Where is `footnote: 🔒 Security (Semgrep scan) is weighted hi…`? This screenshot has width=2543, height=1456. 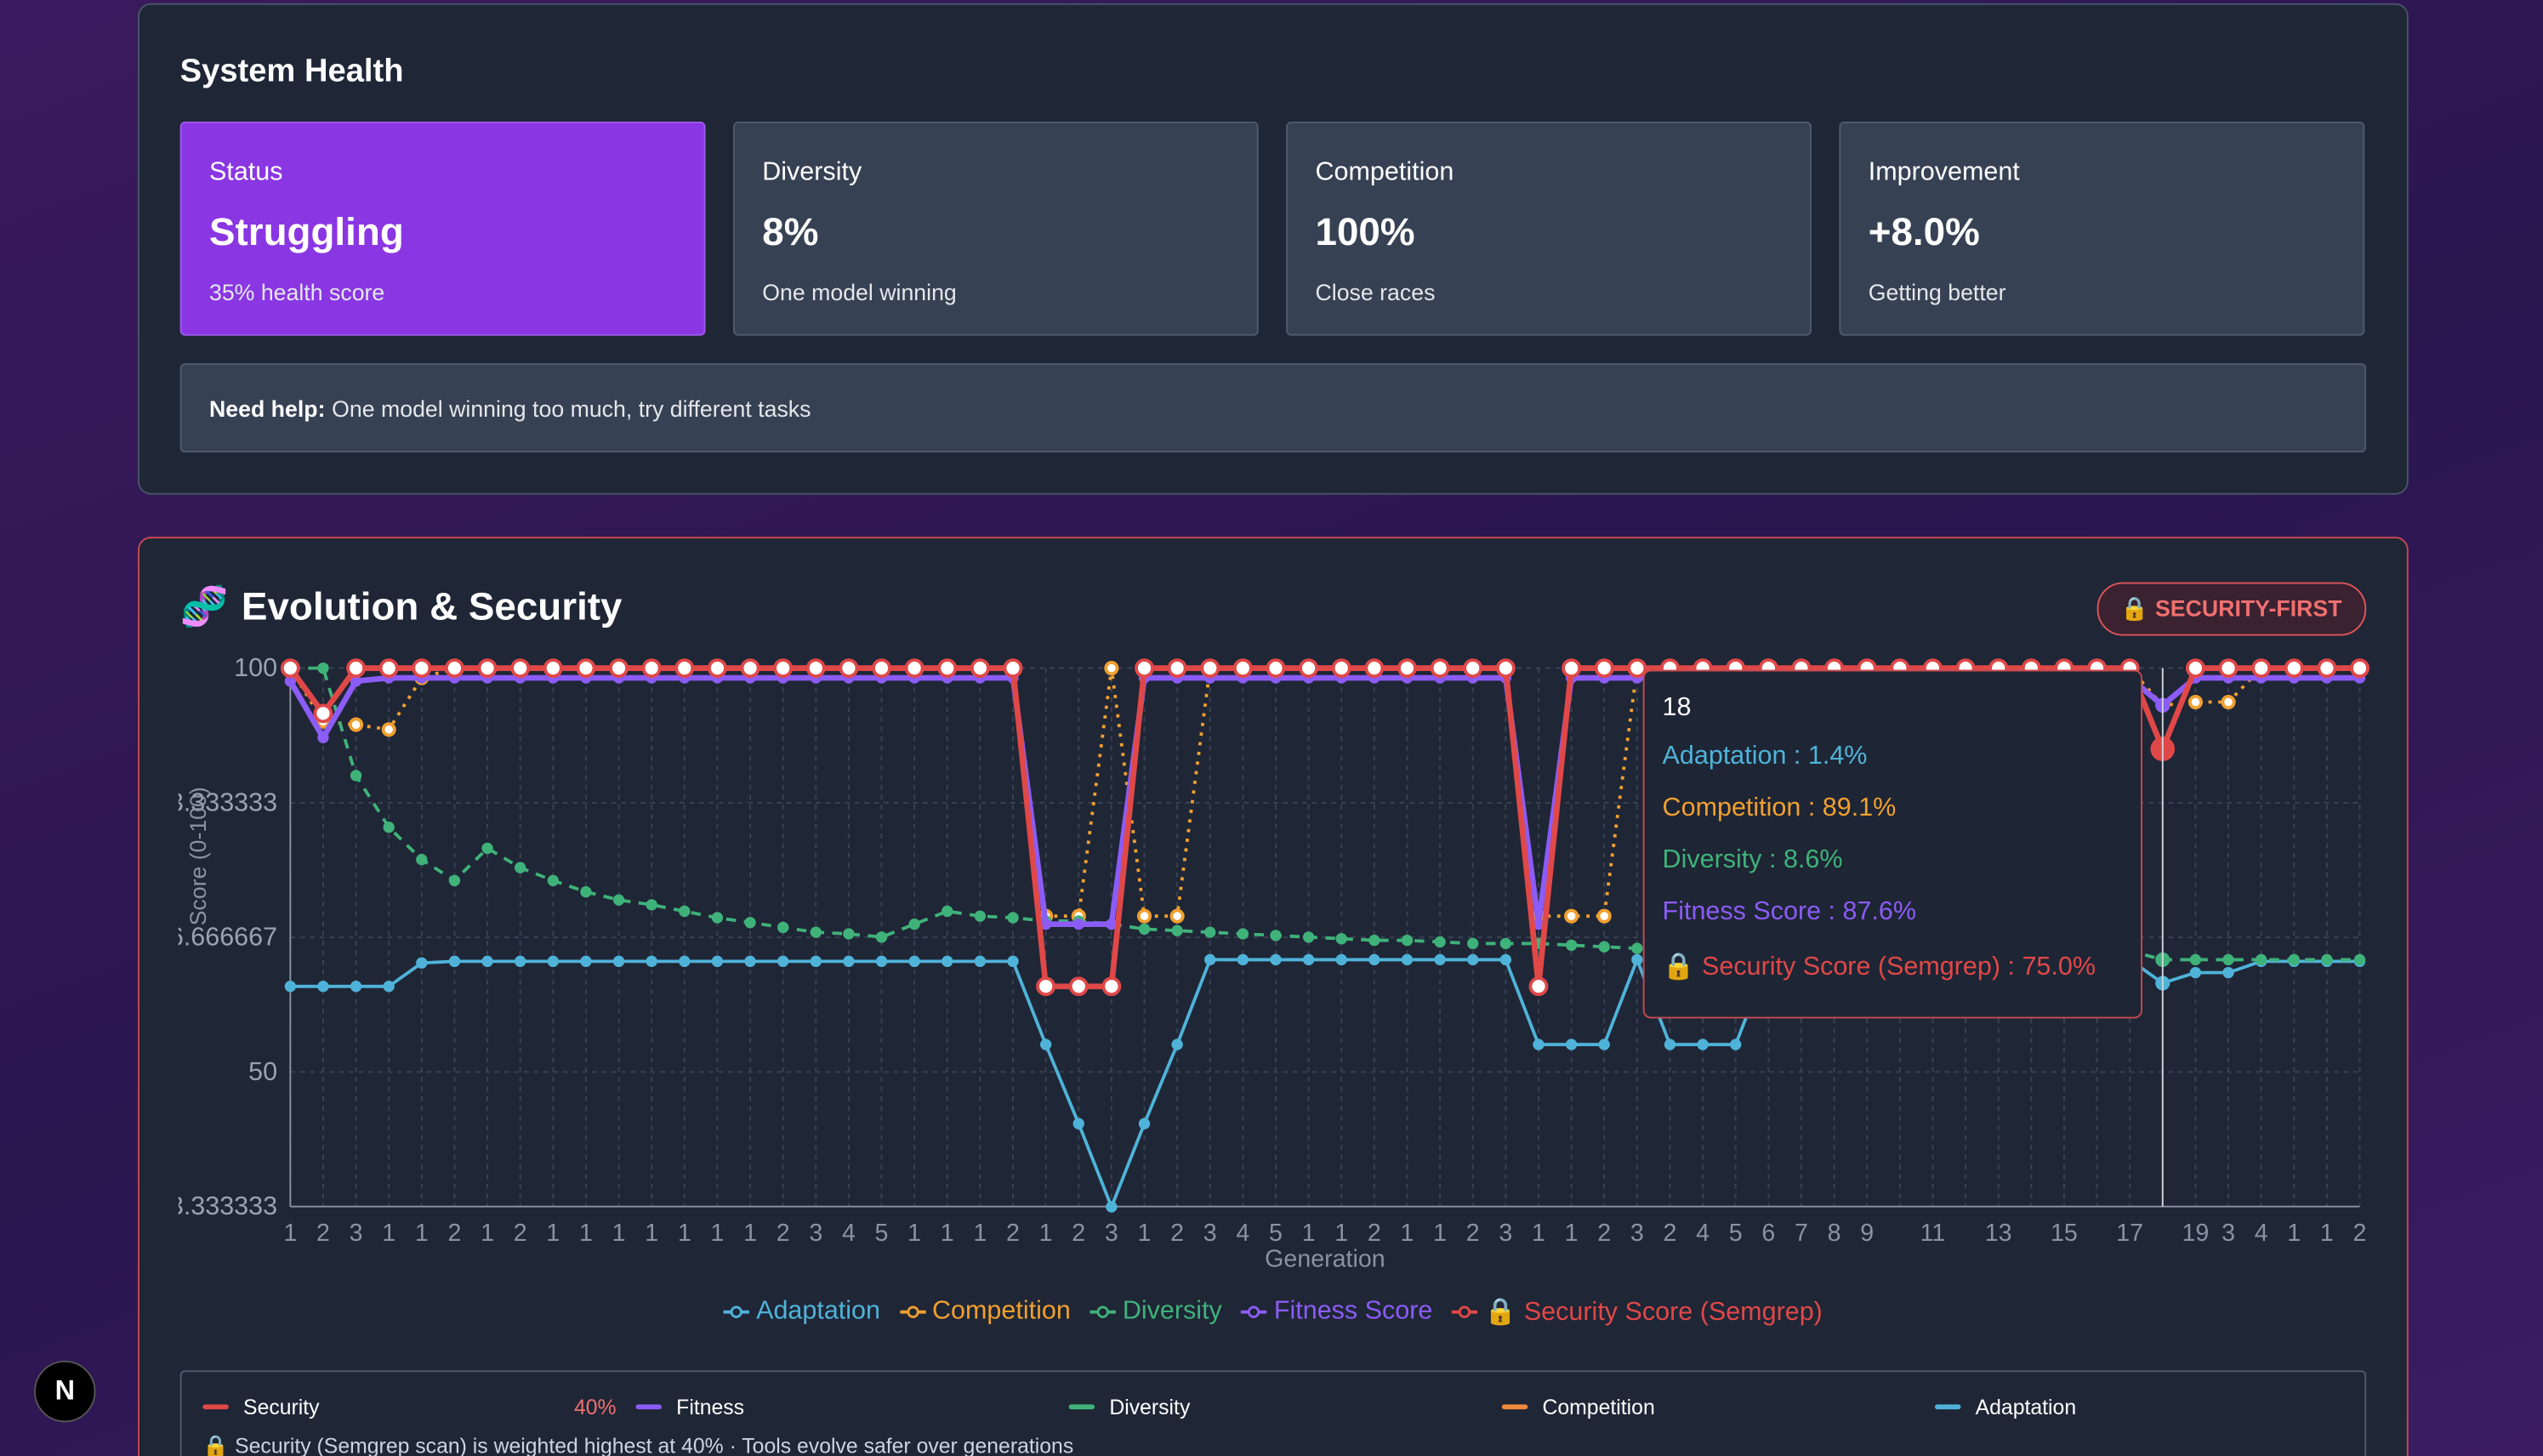
footnote: 🔒 Security (Semgrep scan) is weighted hi… is located at coordinates (638, 1444).